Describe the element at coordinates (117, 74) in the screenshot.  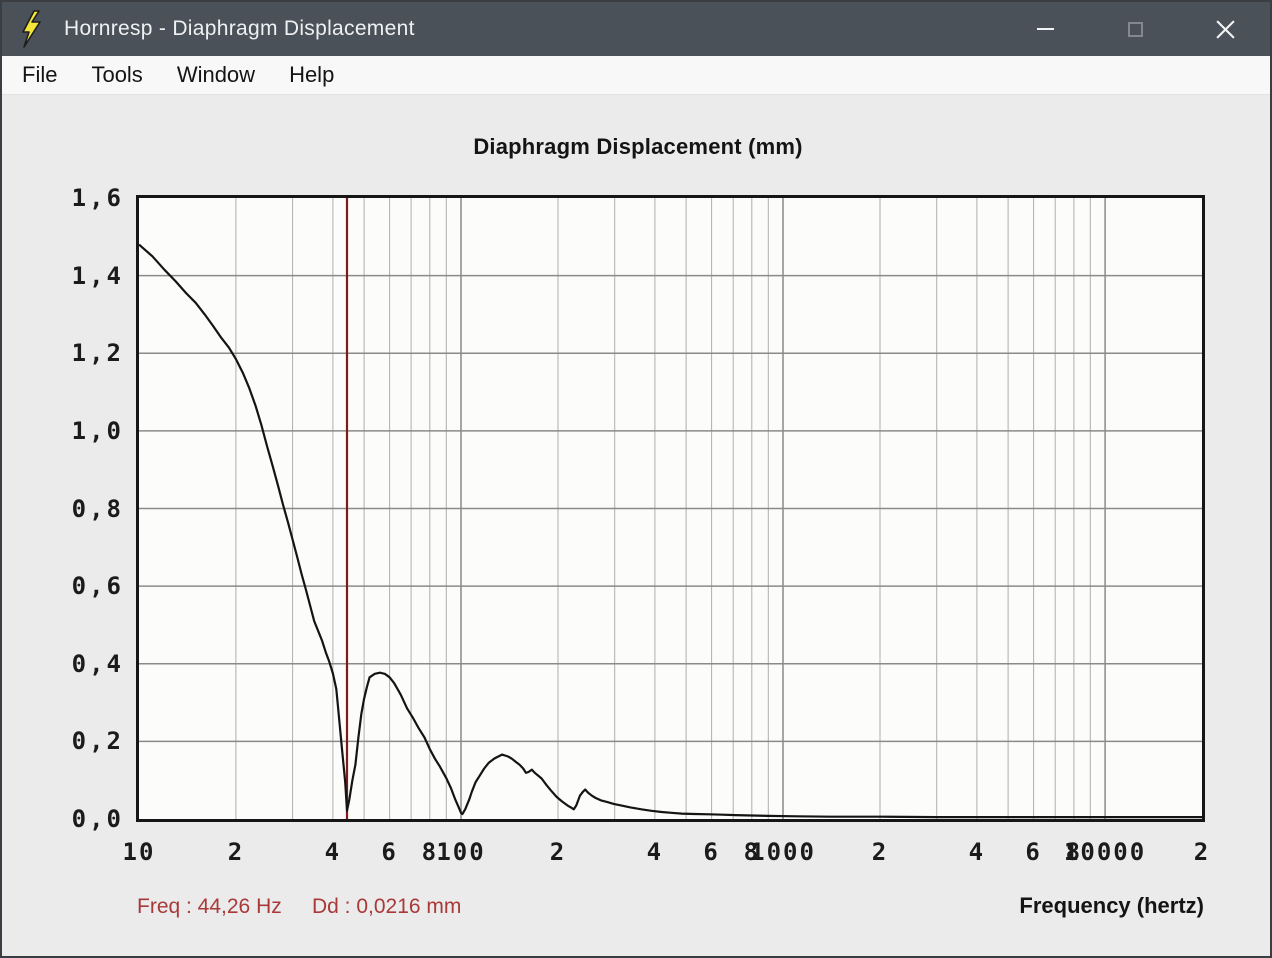
I see `menu-item-tools: Tools` at that location.